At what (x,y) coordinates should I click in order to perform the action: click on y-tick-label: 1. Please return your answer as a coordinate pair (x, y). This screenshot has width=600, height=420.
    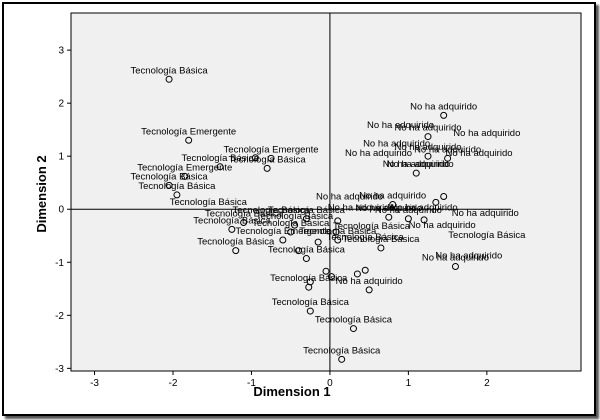
    Looking at the image, I should click on (61, 157).